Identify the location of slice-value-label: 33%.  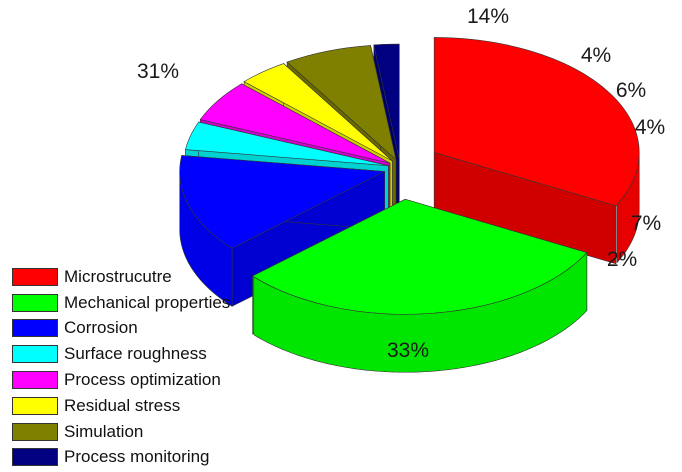
(408, 350).